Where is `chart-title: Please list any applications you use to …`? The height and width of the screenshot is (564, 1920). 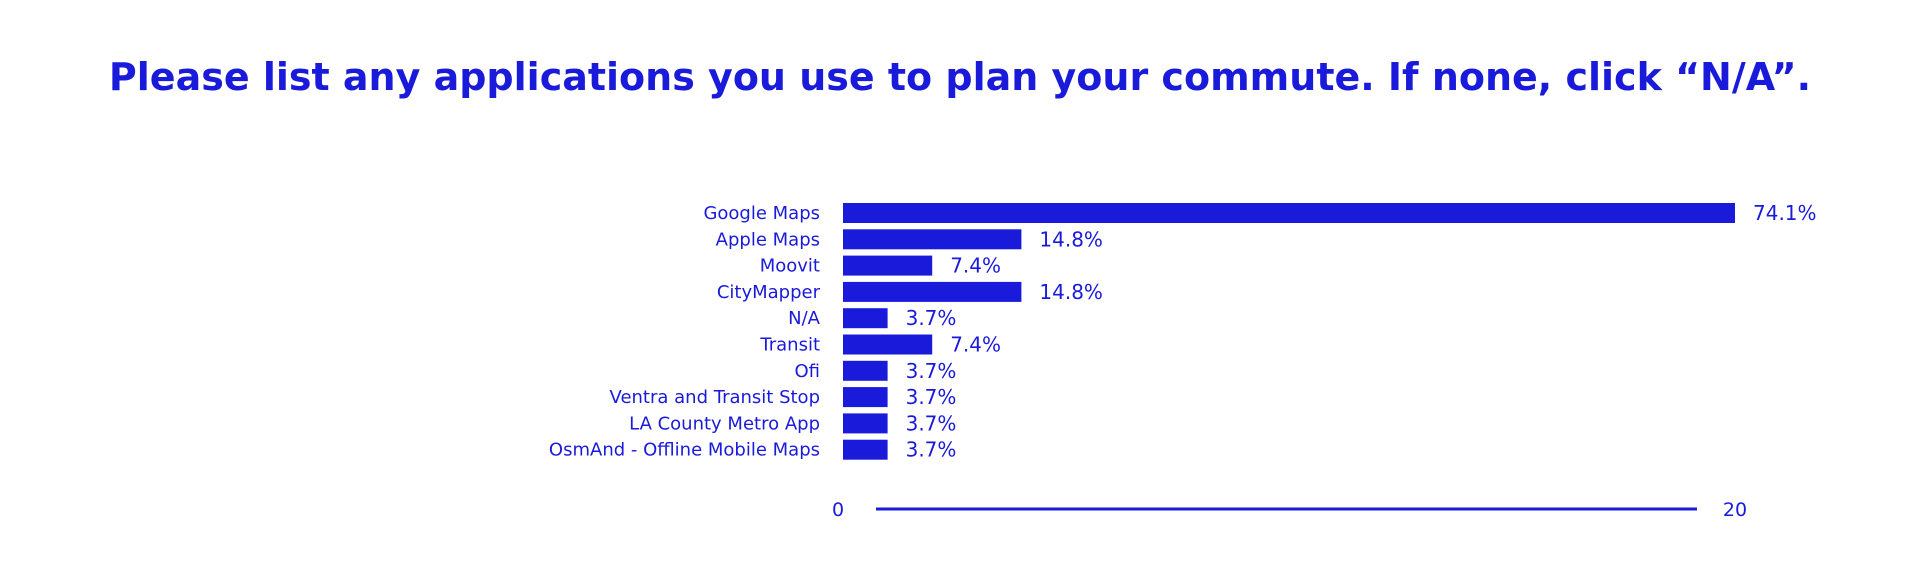 chart-title: Please list any applications you use to … is located at coordinates (960, 77).